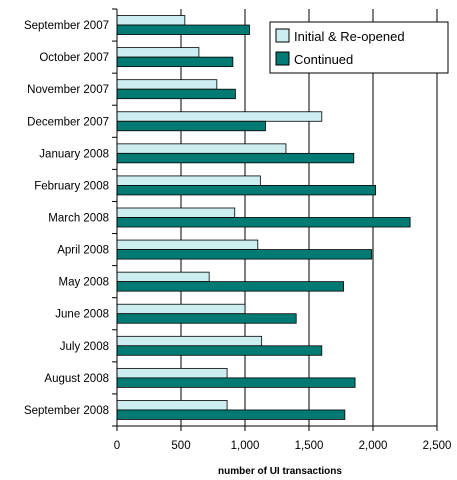 This screenshot has width=457, height=480. What do you see at coordinates (78, 219) in the screenshot?
I see `category-label: March 2008` at bounding box center [78, 219].